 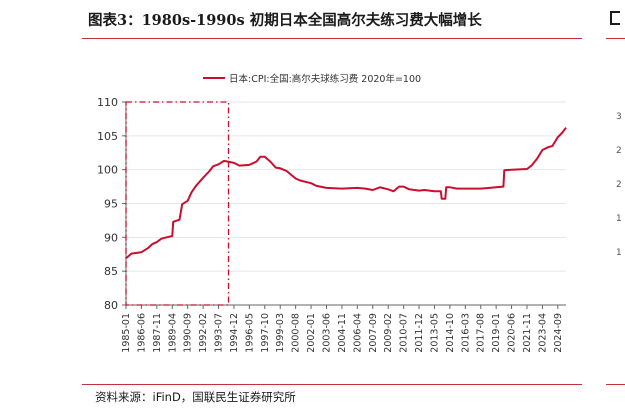 I want to click on y-tick-label: 100, so click(x=107, y=170).